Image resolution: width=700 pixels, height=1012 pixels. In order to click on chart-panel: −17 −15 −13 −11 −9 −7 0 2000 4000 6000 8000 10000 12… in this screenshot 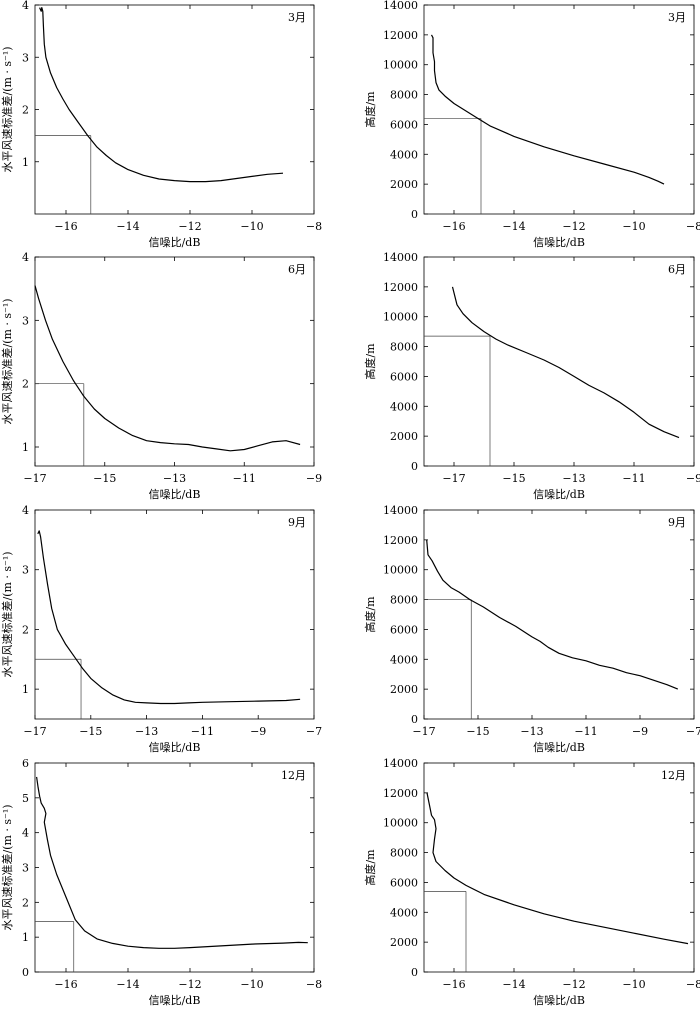, I will do `click(531, 629)`.